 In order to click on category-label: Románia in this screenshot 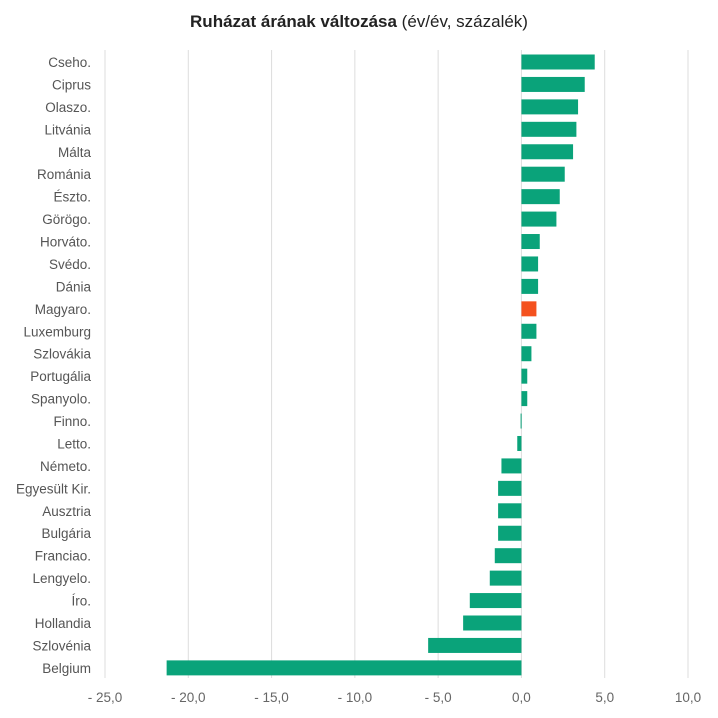, I will do `click(64, 174)`.